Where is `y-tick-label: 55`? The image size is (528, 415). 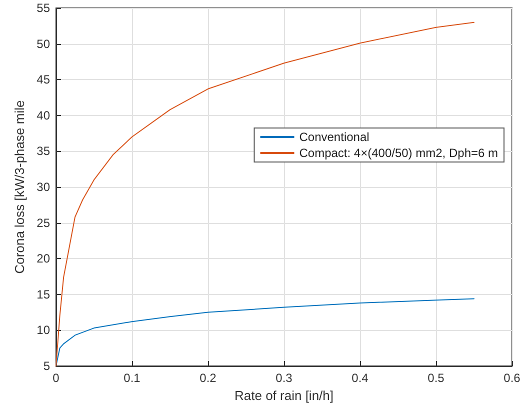 y-tick-label: 55 is located at coordinates (43, 8).